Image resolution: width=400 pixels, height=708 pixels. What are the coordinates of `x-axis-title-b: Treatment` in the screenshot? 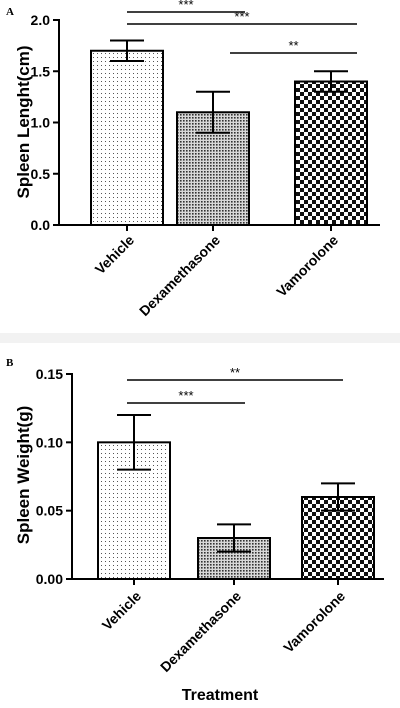 It's located at (220, 695).